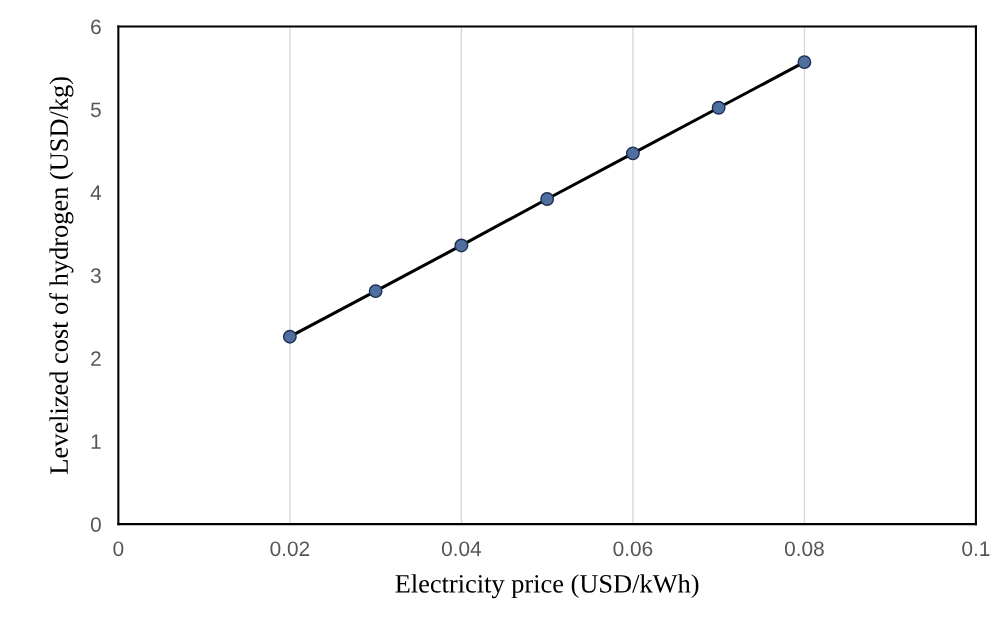 The width and height of the screenshot is (1003, 630). What do you see at coordinates (96, 441) in the screenshot?
I see `y-tick-label: 1` at bounding box center [96, 441].